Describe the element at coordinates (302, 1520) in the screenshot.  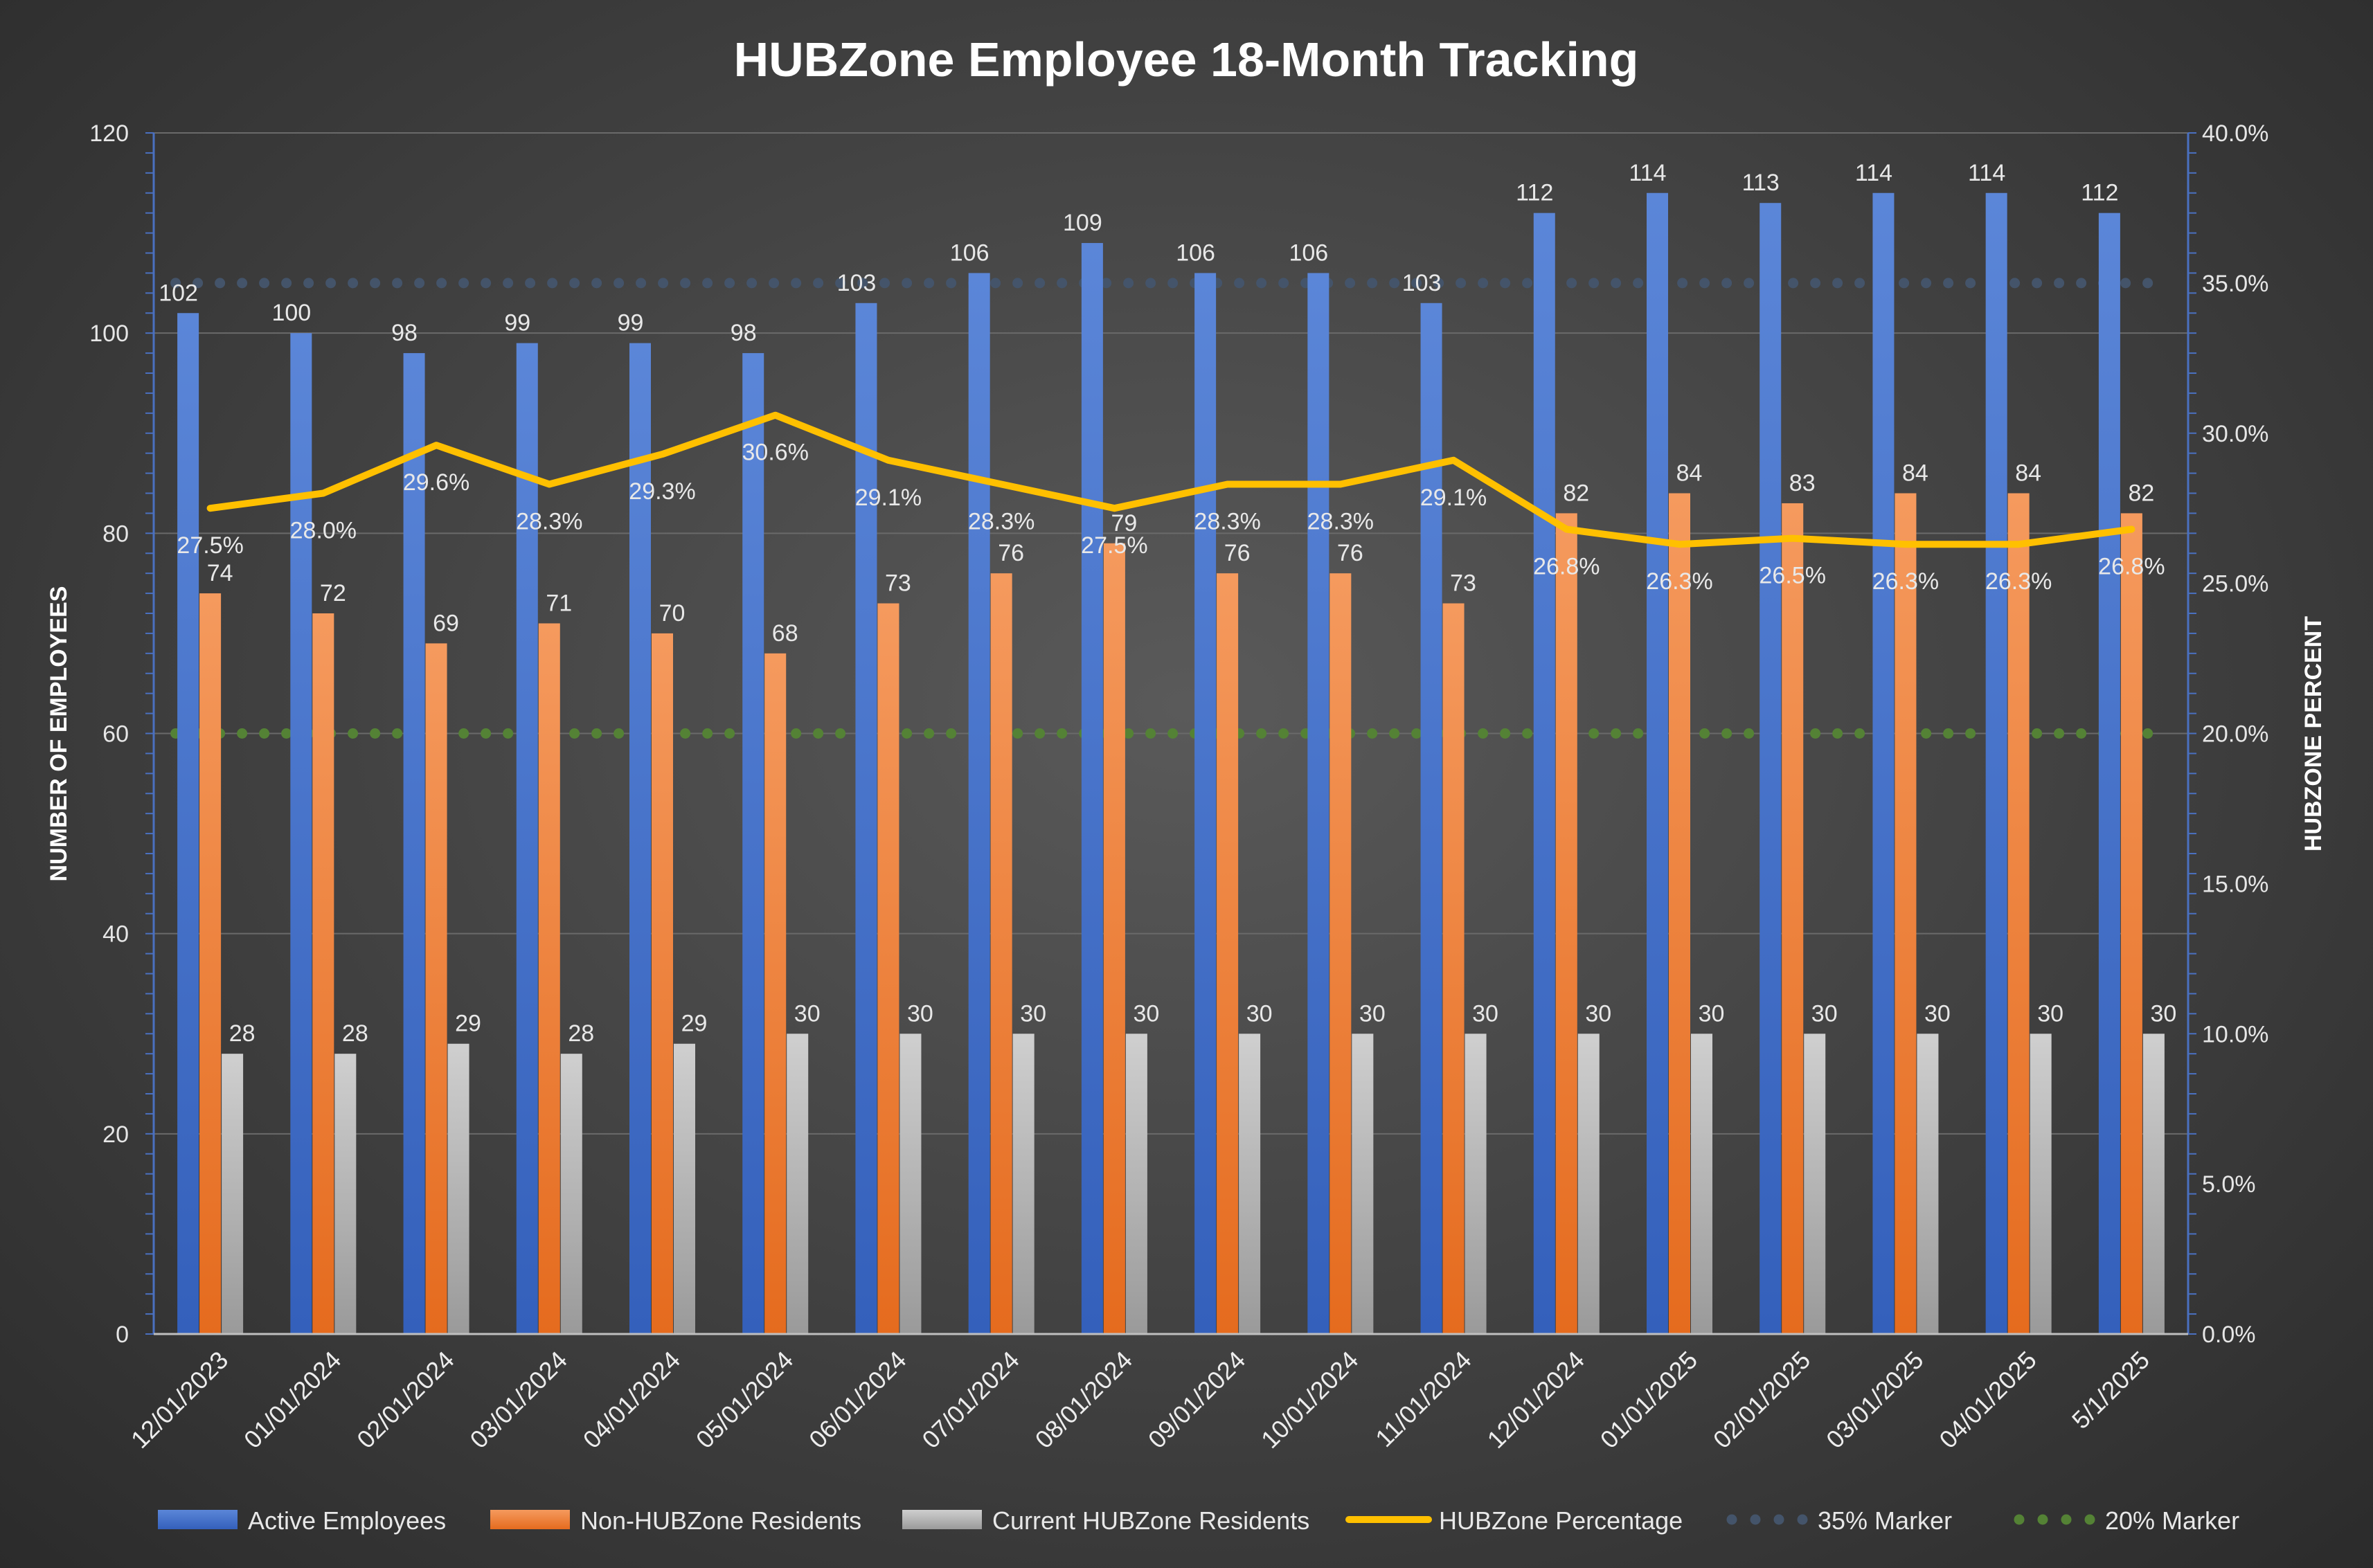
I see `legend-item: Active Employees` at that location.